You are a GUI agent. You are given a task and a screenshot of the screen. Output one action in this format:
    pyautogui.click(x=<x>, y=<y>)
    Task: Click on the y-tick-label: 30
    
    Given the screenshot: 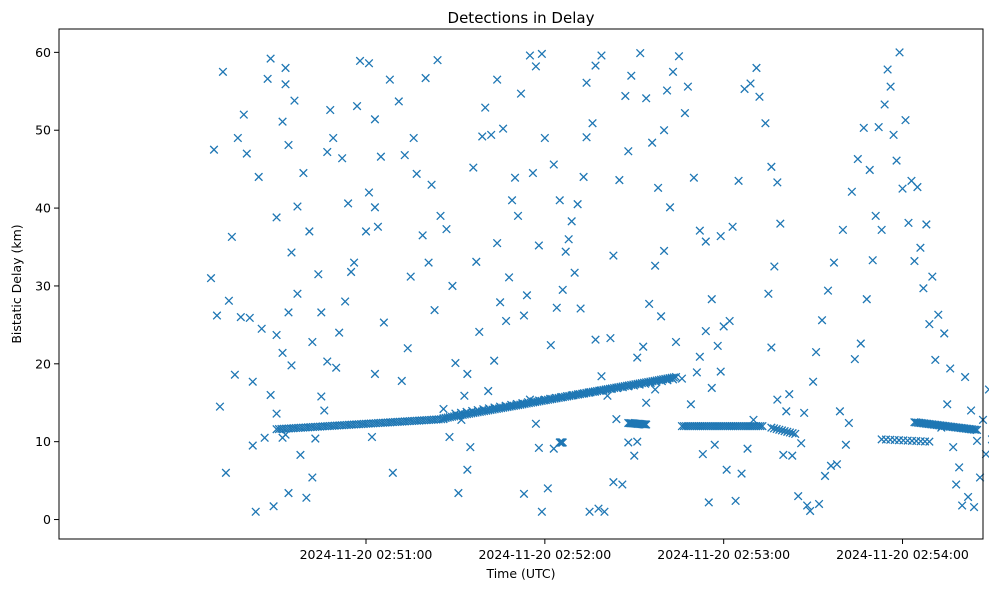 What is the action you would take?
    pyautogui.click(x=43, y=285)
    